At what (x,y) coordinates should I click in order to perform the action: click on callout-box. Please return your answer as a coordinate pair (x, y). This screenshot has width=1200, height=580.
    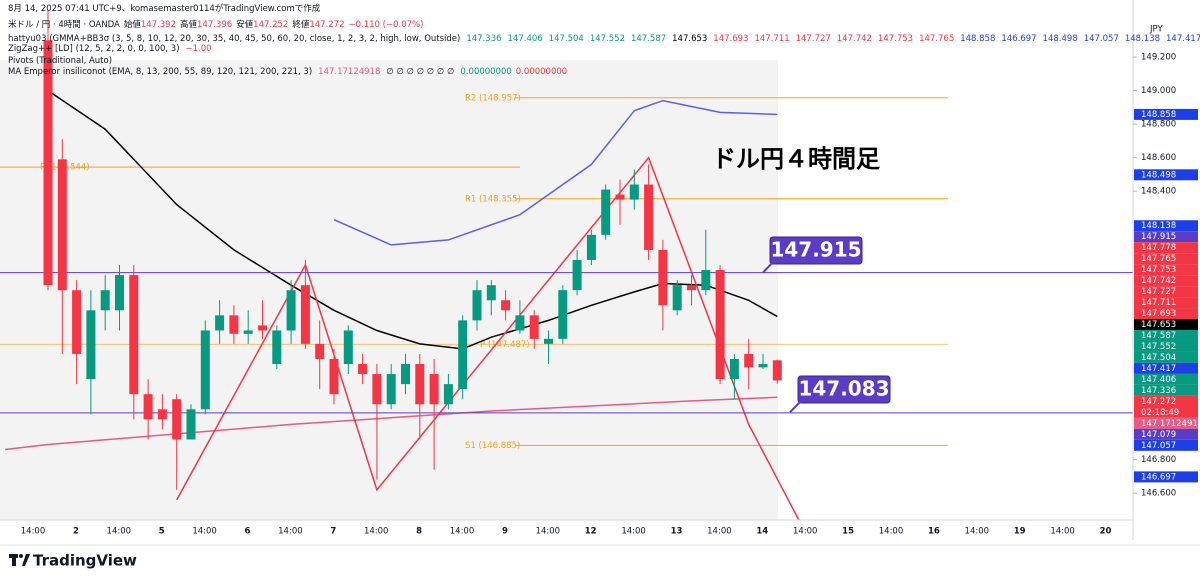
    Looking at the image, I should click on (844, 389).